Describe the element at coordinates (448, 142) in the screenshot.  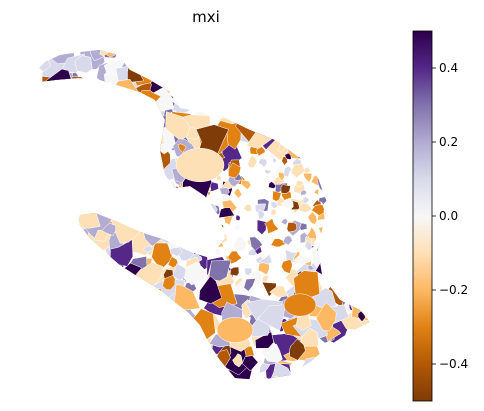
I see `colorbar-tick-label: 0.2` at that location.